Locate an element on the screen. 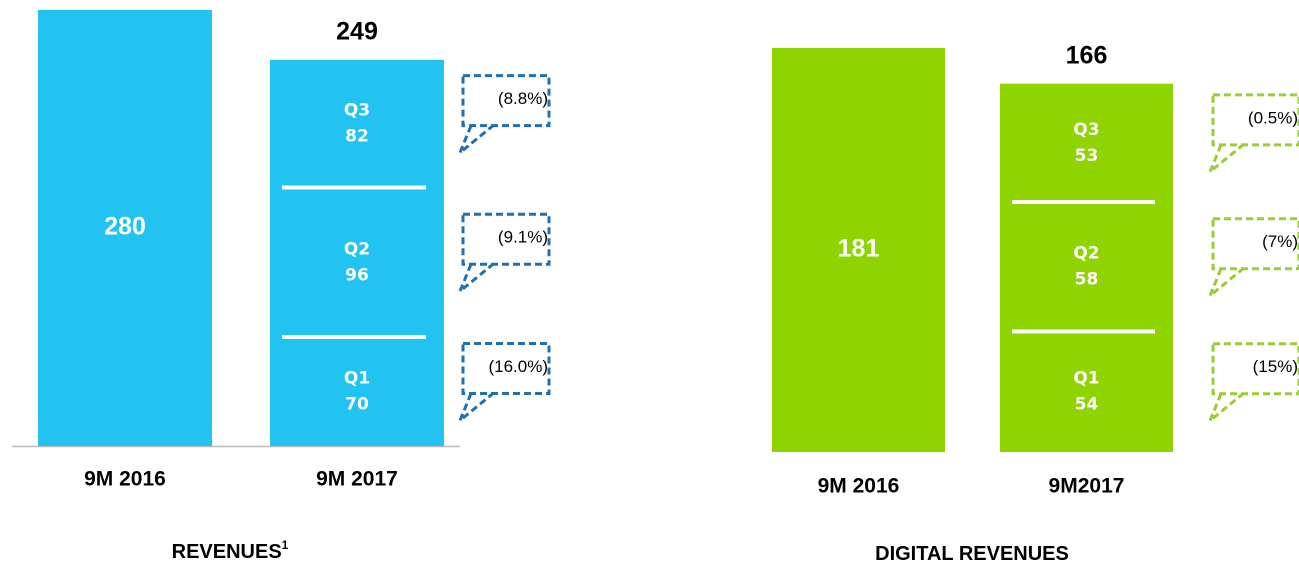 Image resolution: width=1299 pixels, height=567 pixels. segment-value: 53 is located at coordinates (1087, 156).